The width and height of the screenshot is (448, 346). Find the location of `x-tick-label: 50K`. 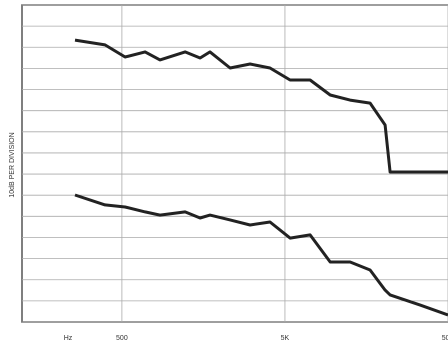

x-tick-label: 50K is located at coordinates (445, 338).